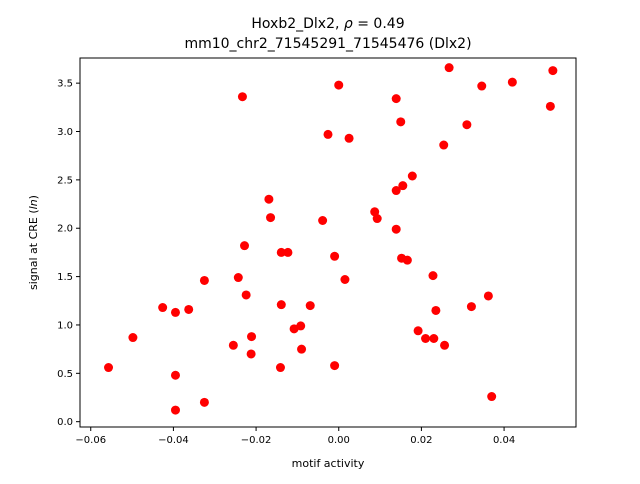  I want to click on x-tick-label: −0.02, so click(256, 440).